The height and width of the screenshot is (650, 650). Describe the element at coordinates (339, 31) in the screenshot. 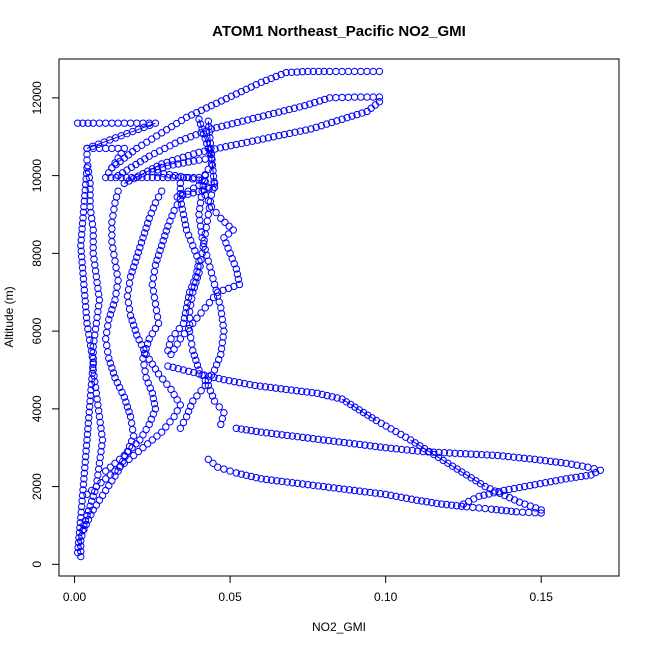

I see `chart-title: ATOM1 Northeast_Pacific NO2_GMI` at that location.